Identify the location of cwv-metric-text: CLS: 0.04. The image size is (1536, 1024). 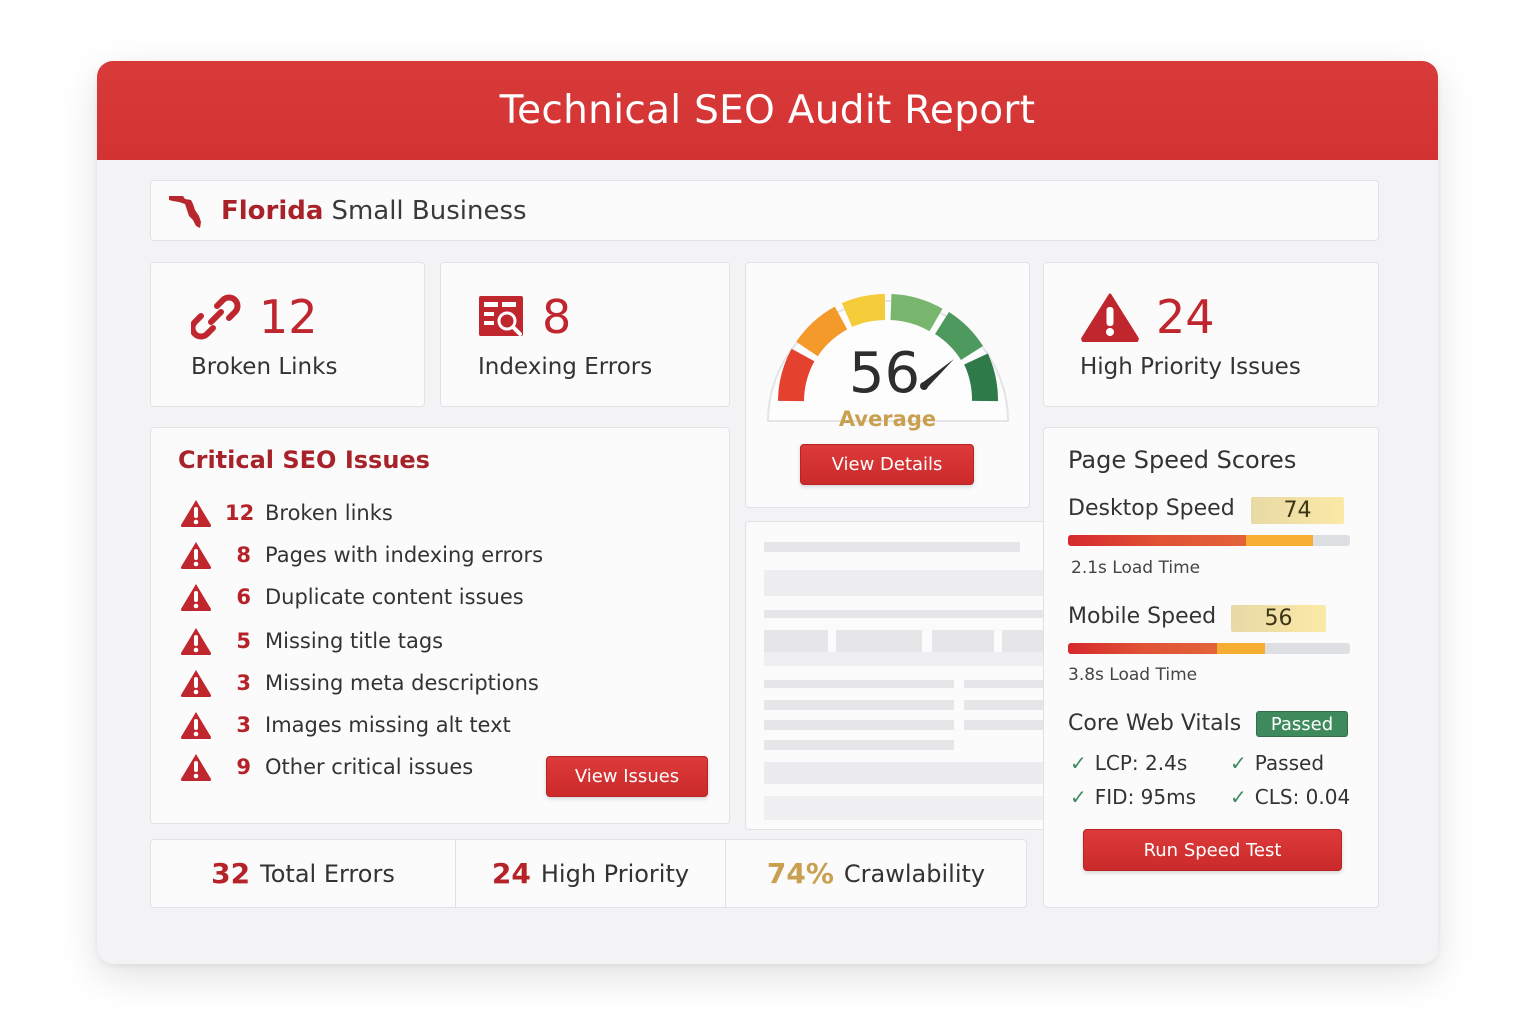
(1302, 797).